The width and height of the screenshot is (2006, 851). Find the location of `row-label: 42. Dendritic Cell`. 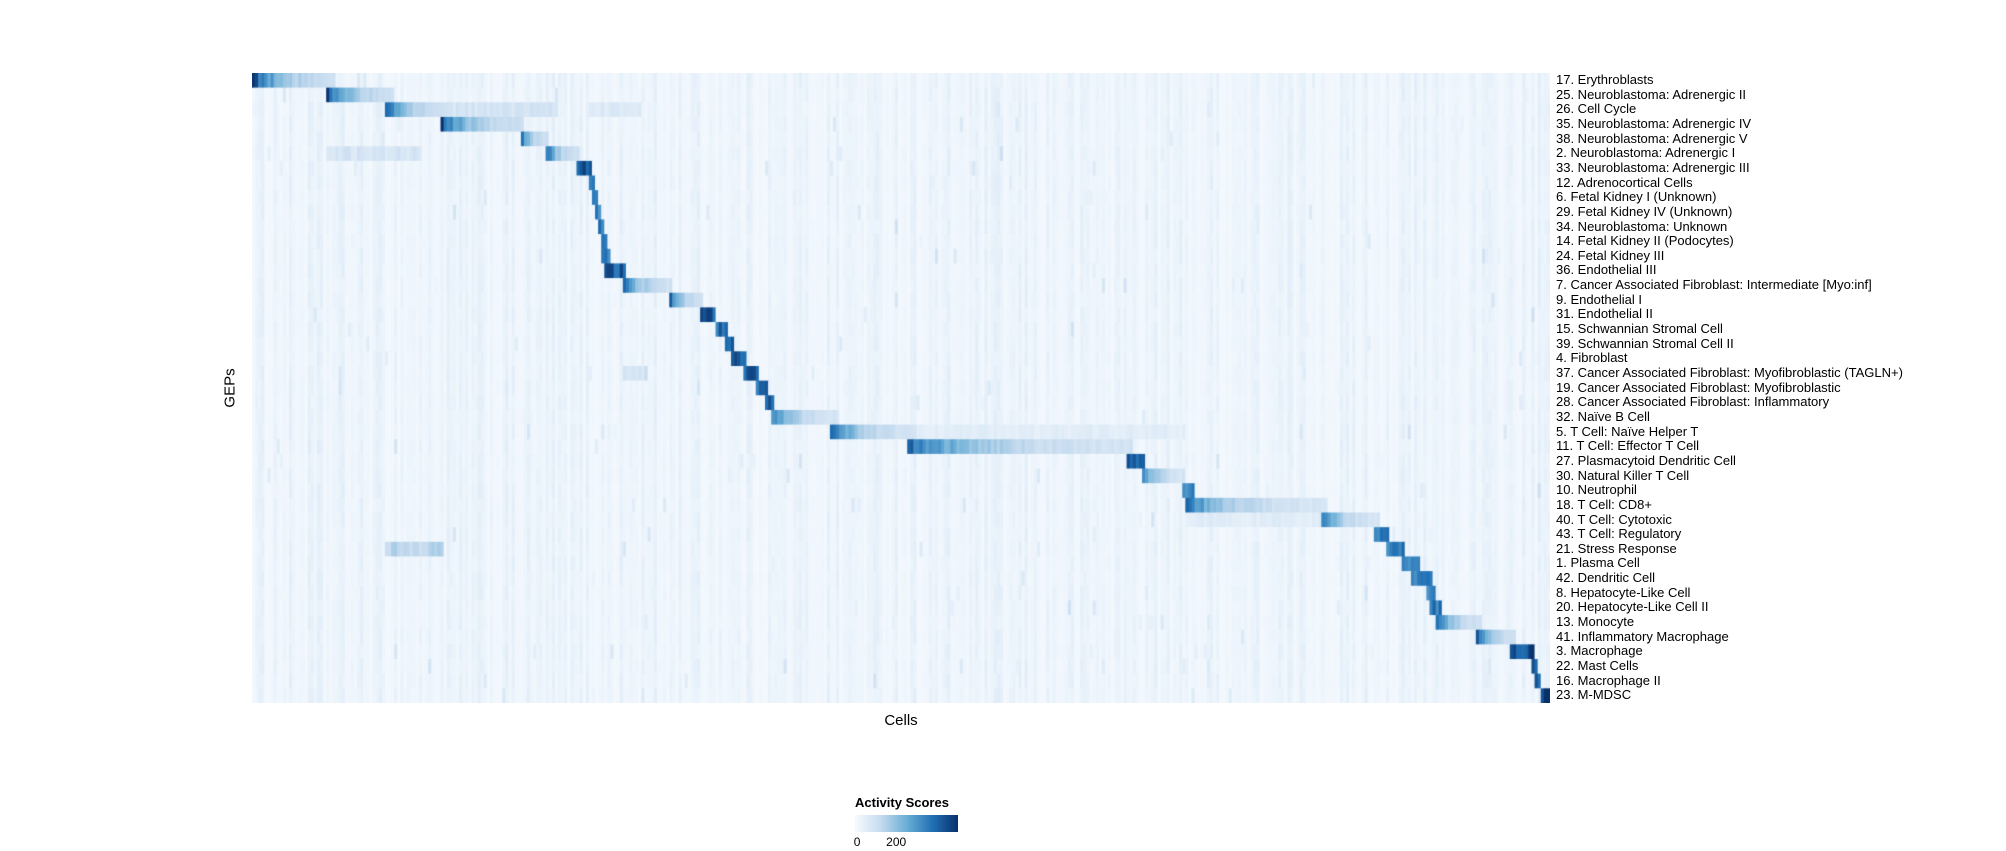

row-label: 42. Dendritic Cell is located at coordinates (1605, 578).